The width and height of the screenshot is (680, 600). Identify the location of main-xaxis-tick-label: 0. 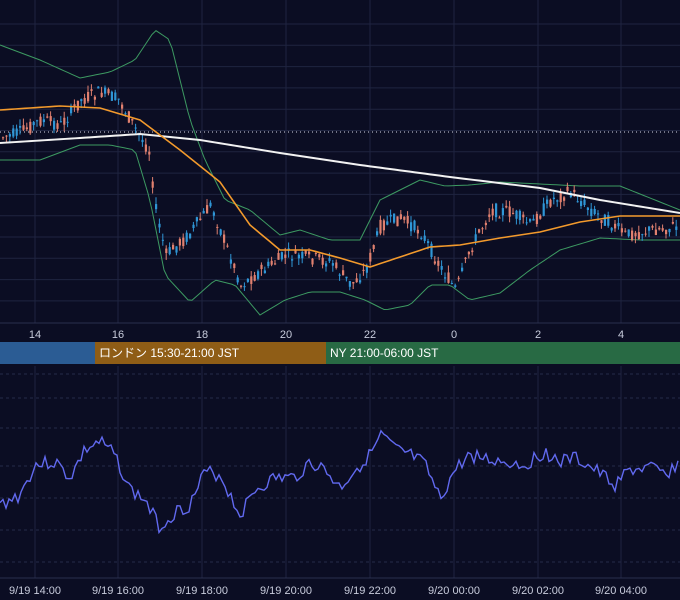
(454, 335).